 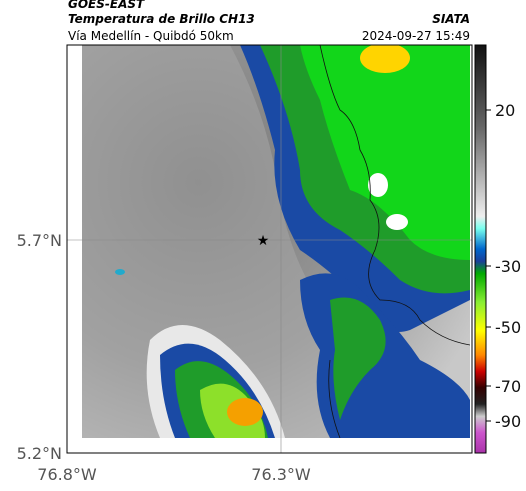 What do you see at coordinates (505, 110) in the screenshot?
I see `colorbar-label: 20` at bounding box center [505, 110].